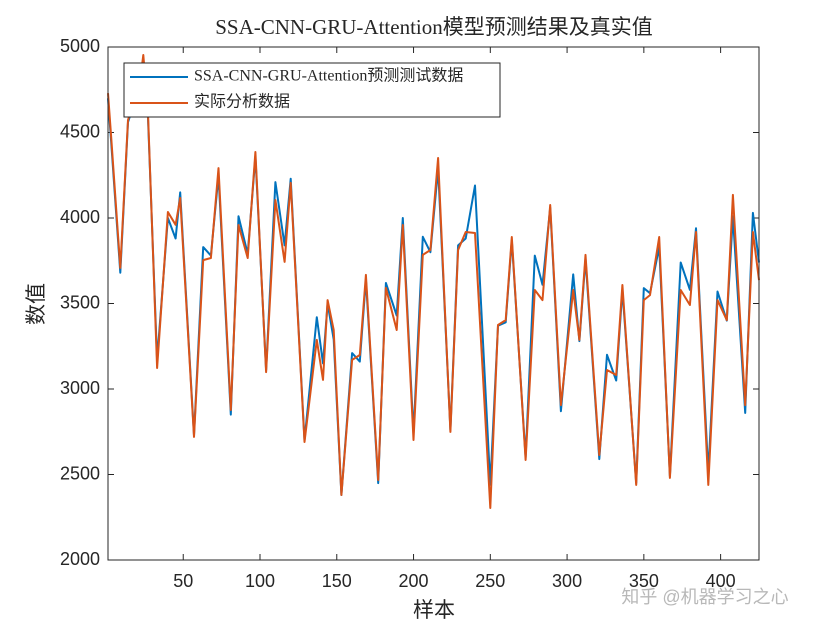 The image size is (840, 630). I want to click on y-tick-label: 3500, so click(80, 302).